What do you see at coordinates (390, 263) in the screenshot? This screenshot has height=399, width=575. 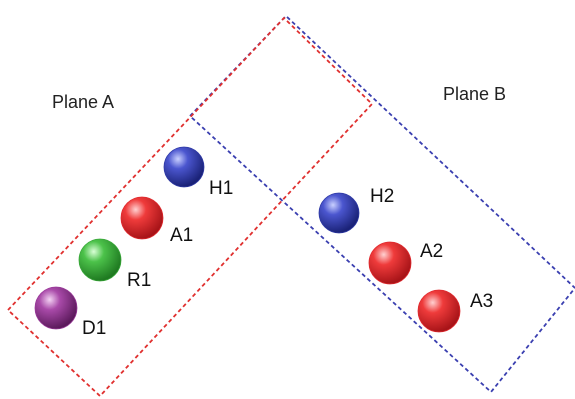 I see `atom-a2-sphere` at bounding box center [390, 263].